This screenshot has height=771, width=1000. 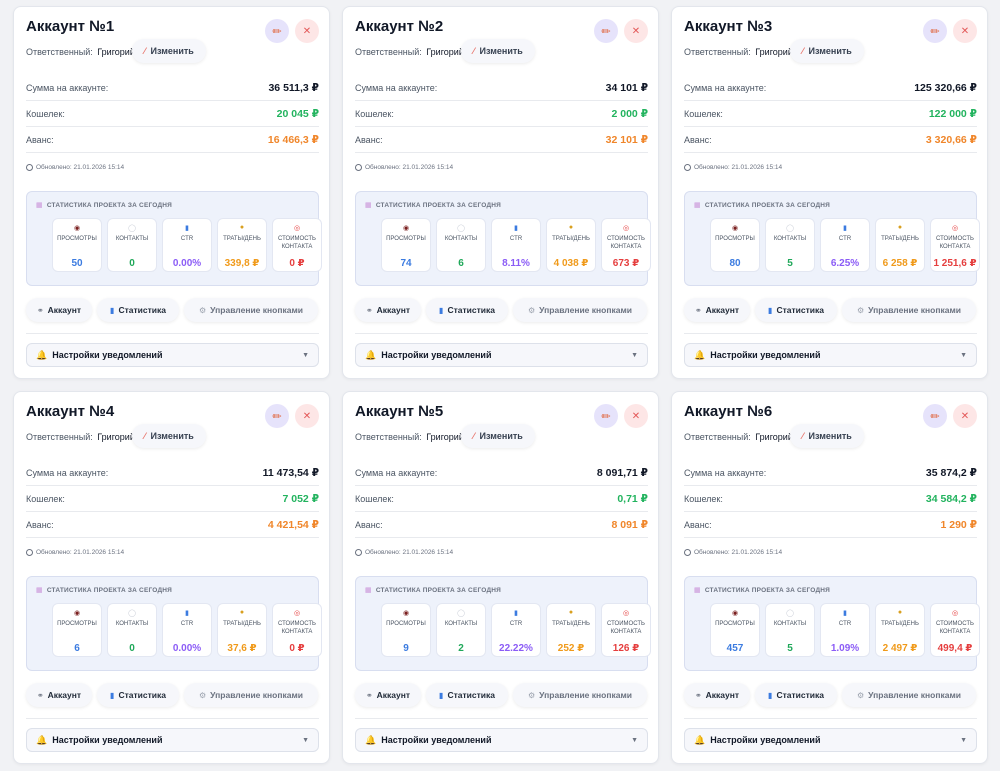 I want to click on balance-row: Сумма на аккаунте: 36 511,3 ₽, so click(x=172, y=88).